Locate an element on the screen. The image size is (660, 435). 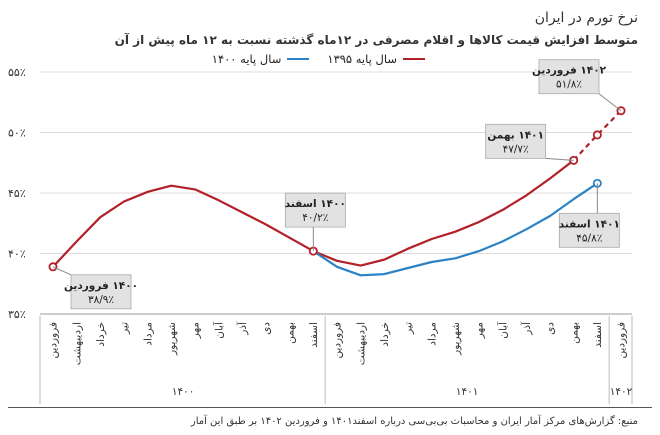
legend-label-base-1395: سال پایه ۱۳۹۵ is located at coordinates (362, 59).